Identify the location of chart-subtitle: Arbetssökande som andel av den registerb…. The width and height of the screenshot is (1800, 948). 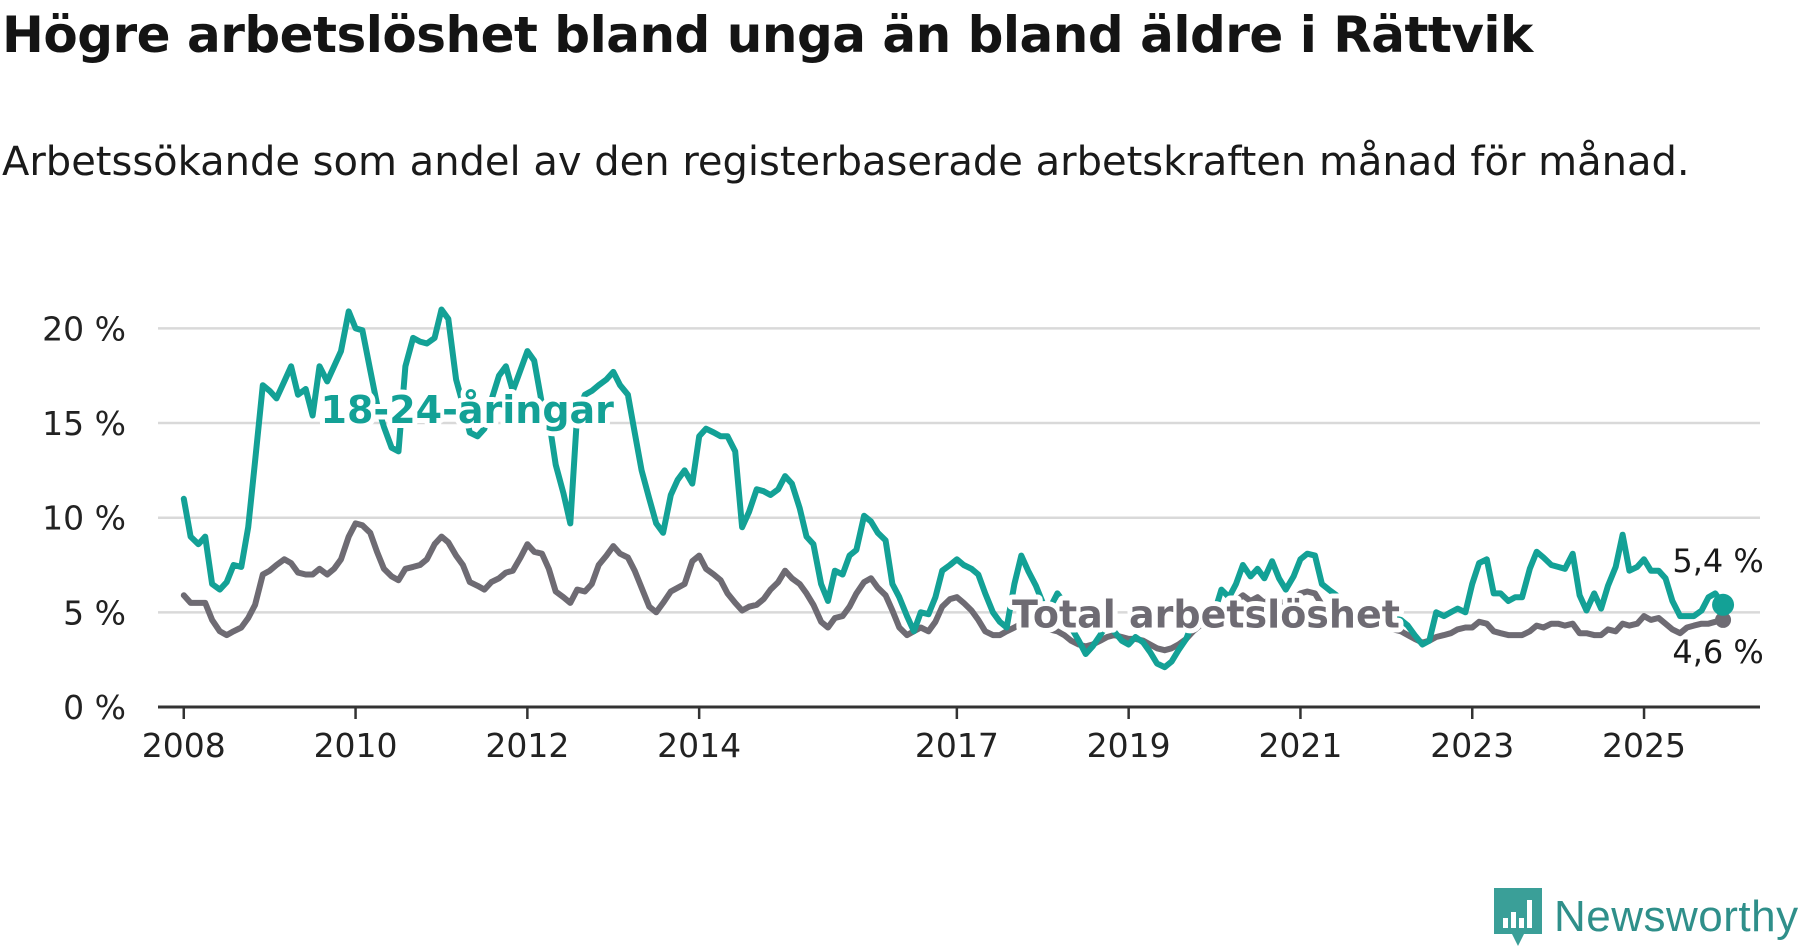
(846, 162).